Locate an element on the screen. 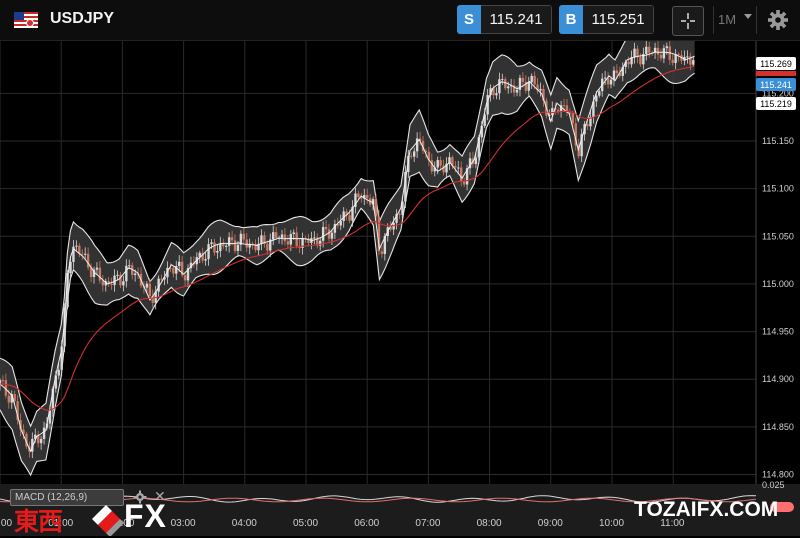  x-tick-label: 00:00 is located at coordinates (6, 523).